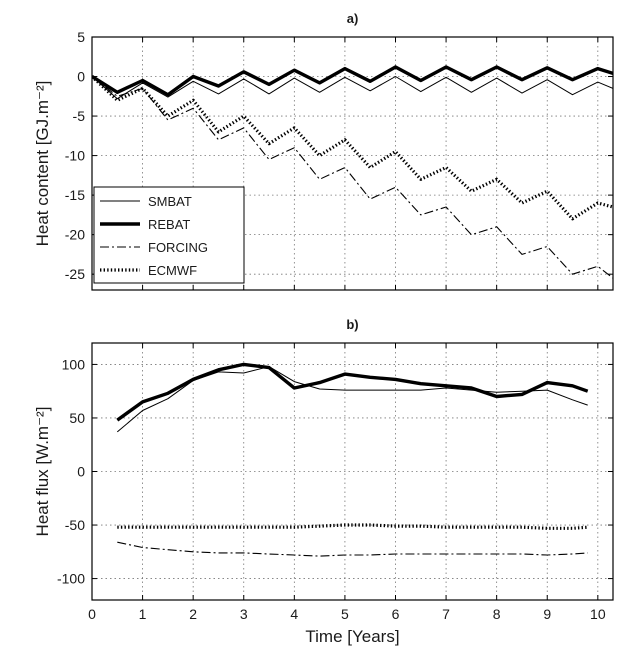 The image size is (618, 663). Describe the element at coordinates (42, 164) in the screenshot. I see `y-axis-label: Heat content [GJ.m⁻²]` at that location.